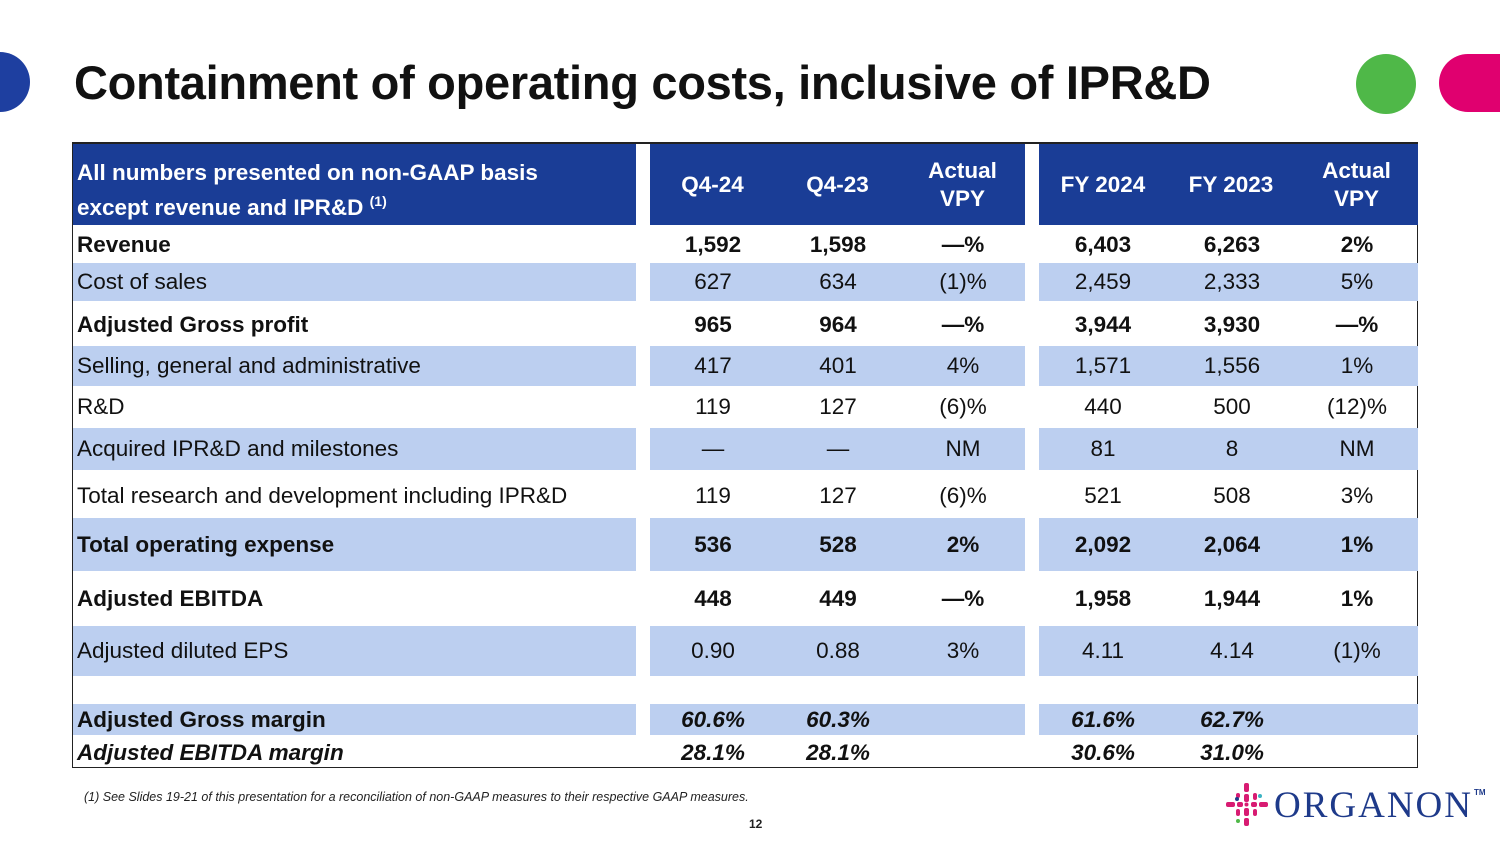 This screenshot has height=844, width=1500. What do you see at coordinates (837, 184) in the screenshot?
I see `column-header-q4-23: Q4-23` at bounding box center [837, 184].